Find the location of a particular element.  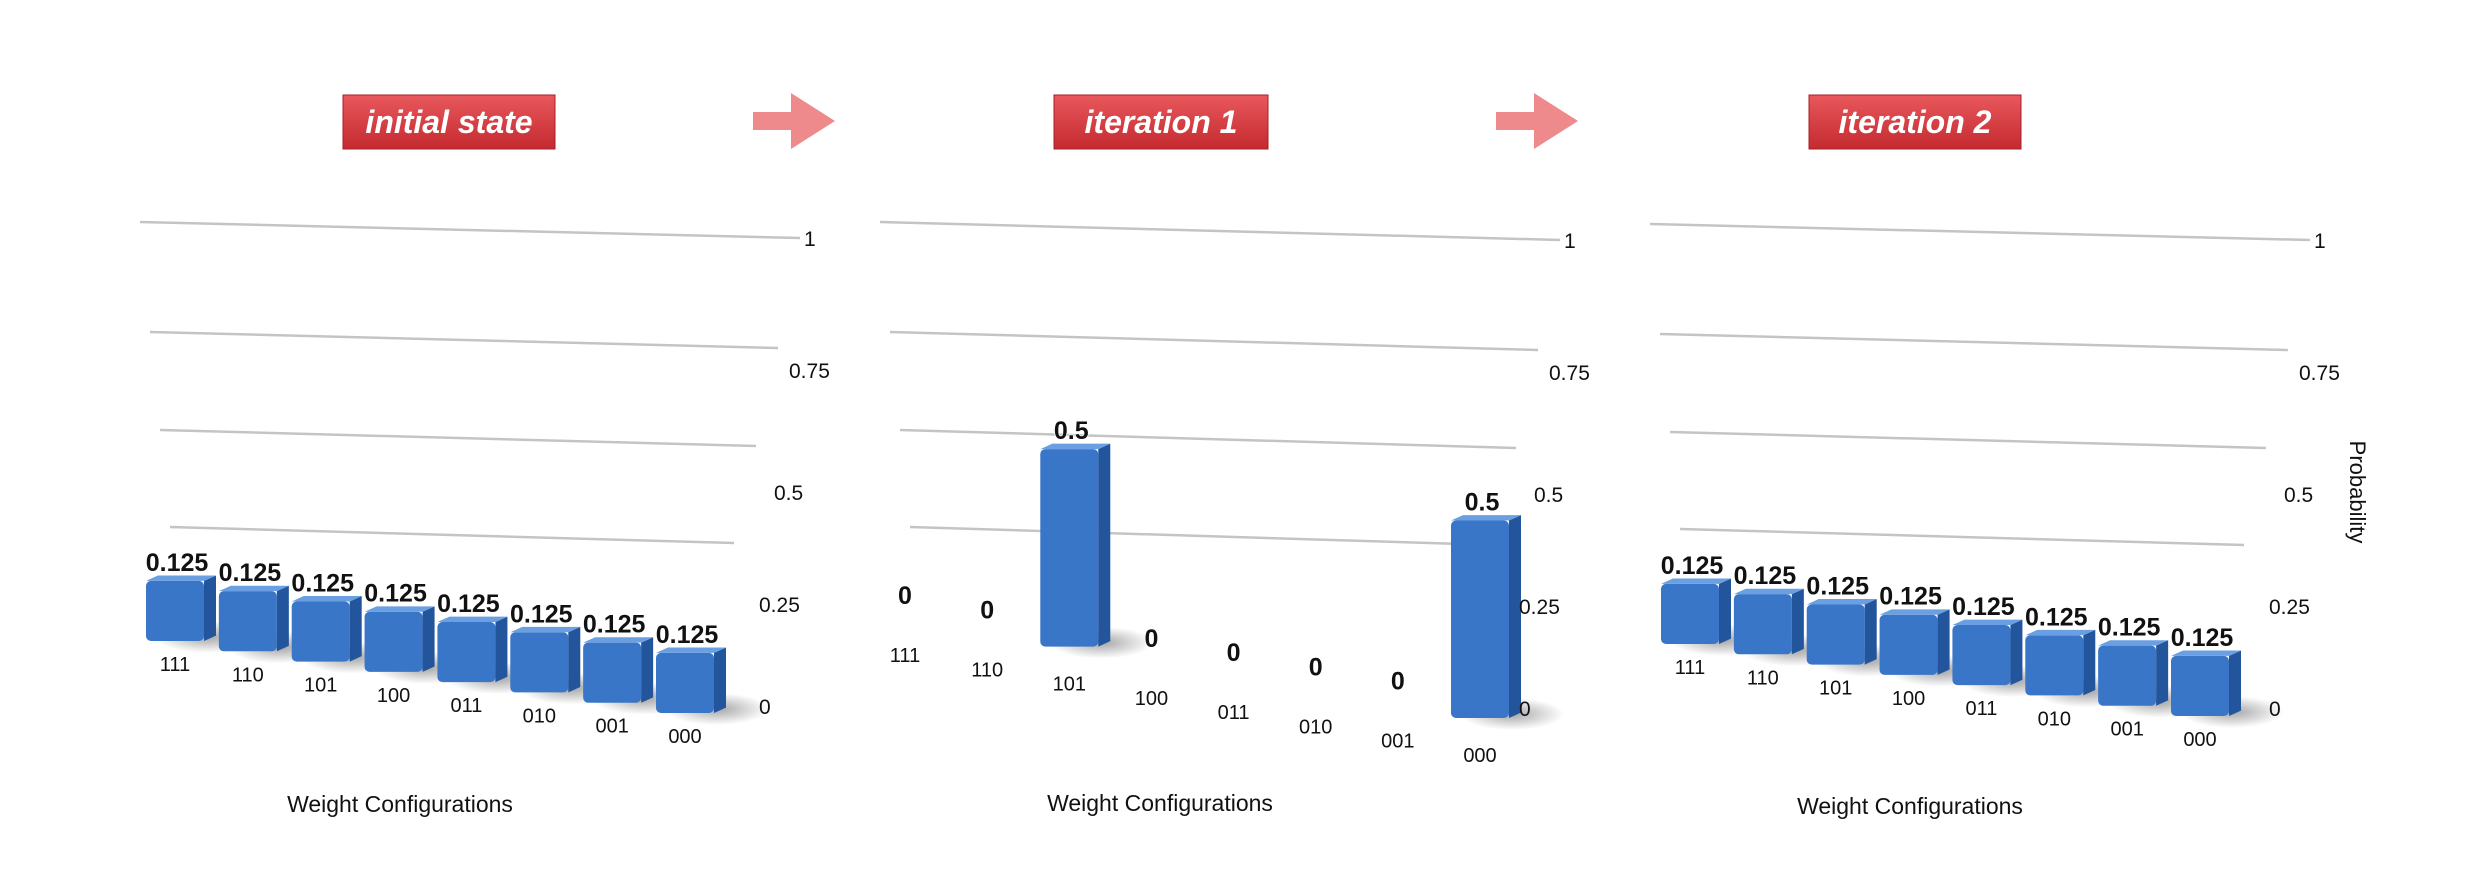

panel-2-title-banner is located at coordinates (1161, 122).